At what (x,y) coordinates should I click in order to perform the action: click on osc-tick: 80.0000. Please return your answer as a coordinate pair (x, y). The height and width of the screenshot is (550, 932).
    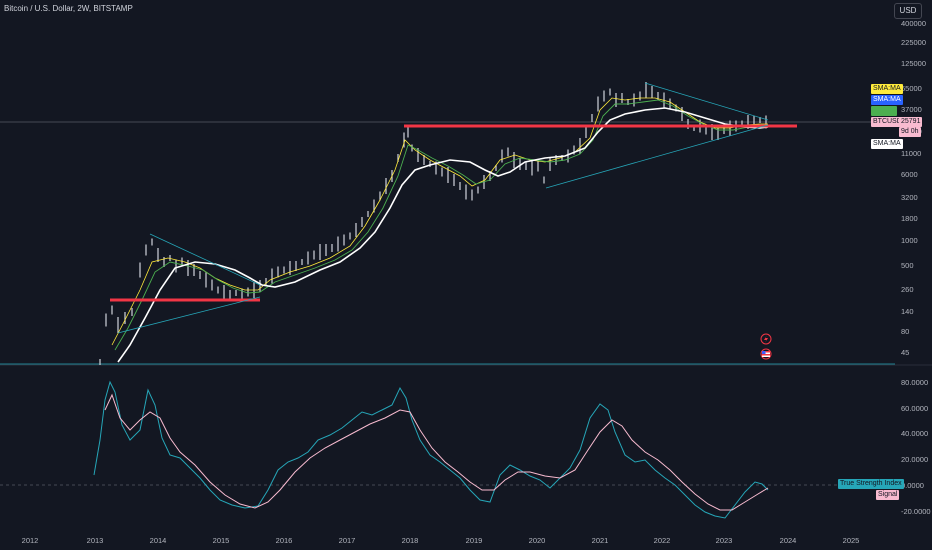
    Looking at the image, I should click on (914, 382).